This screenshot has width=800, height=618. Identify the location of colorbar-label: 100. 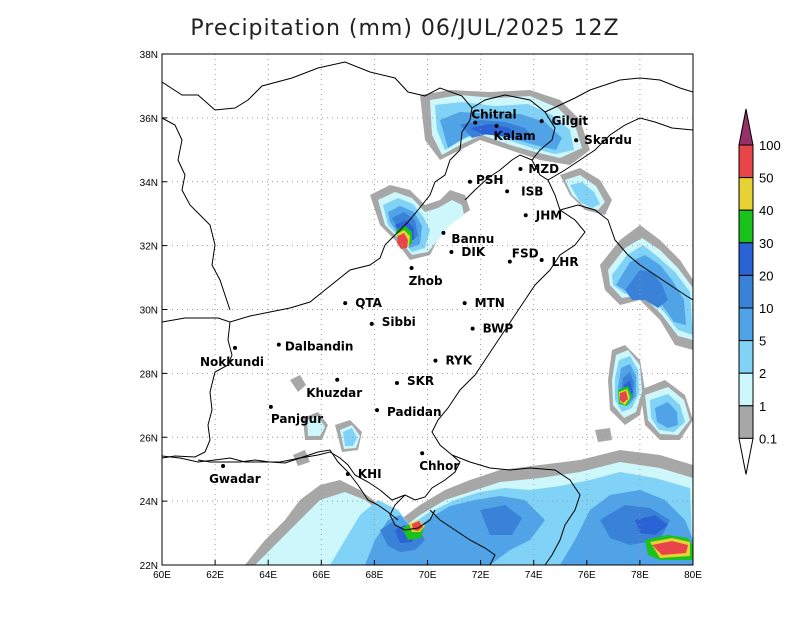
(770, 145).